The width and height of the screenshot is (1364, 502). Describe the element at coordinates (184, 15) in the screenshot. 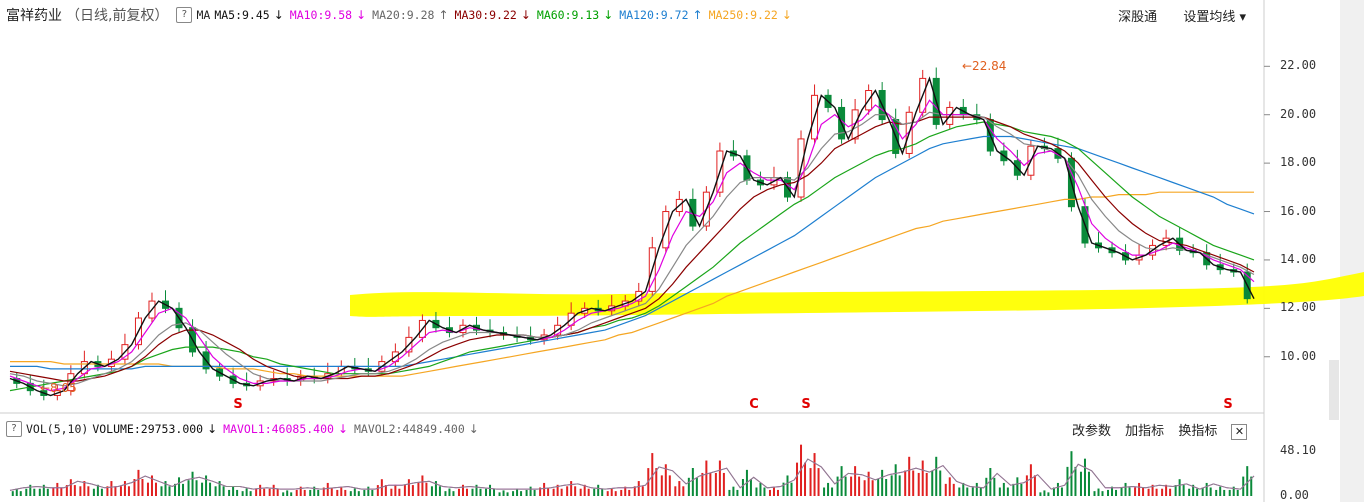

I see `help-button: ?` at that location.